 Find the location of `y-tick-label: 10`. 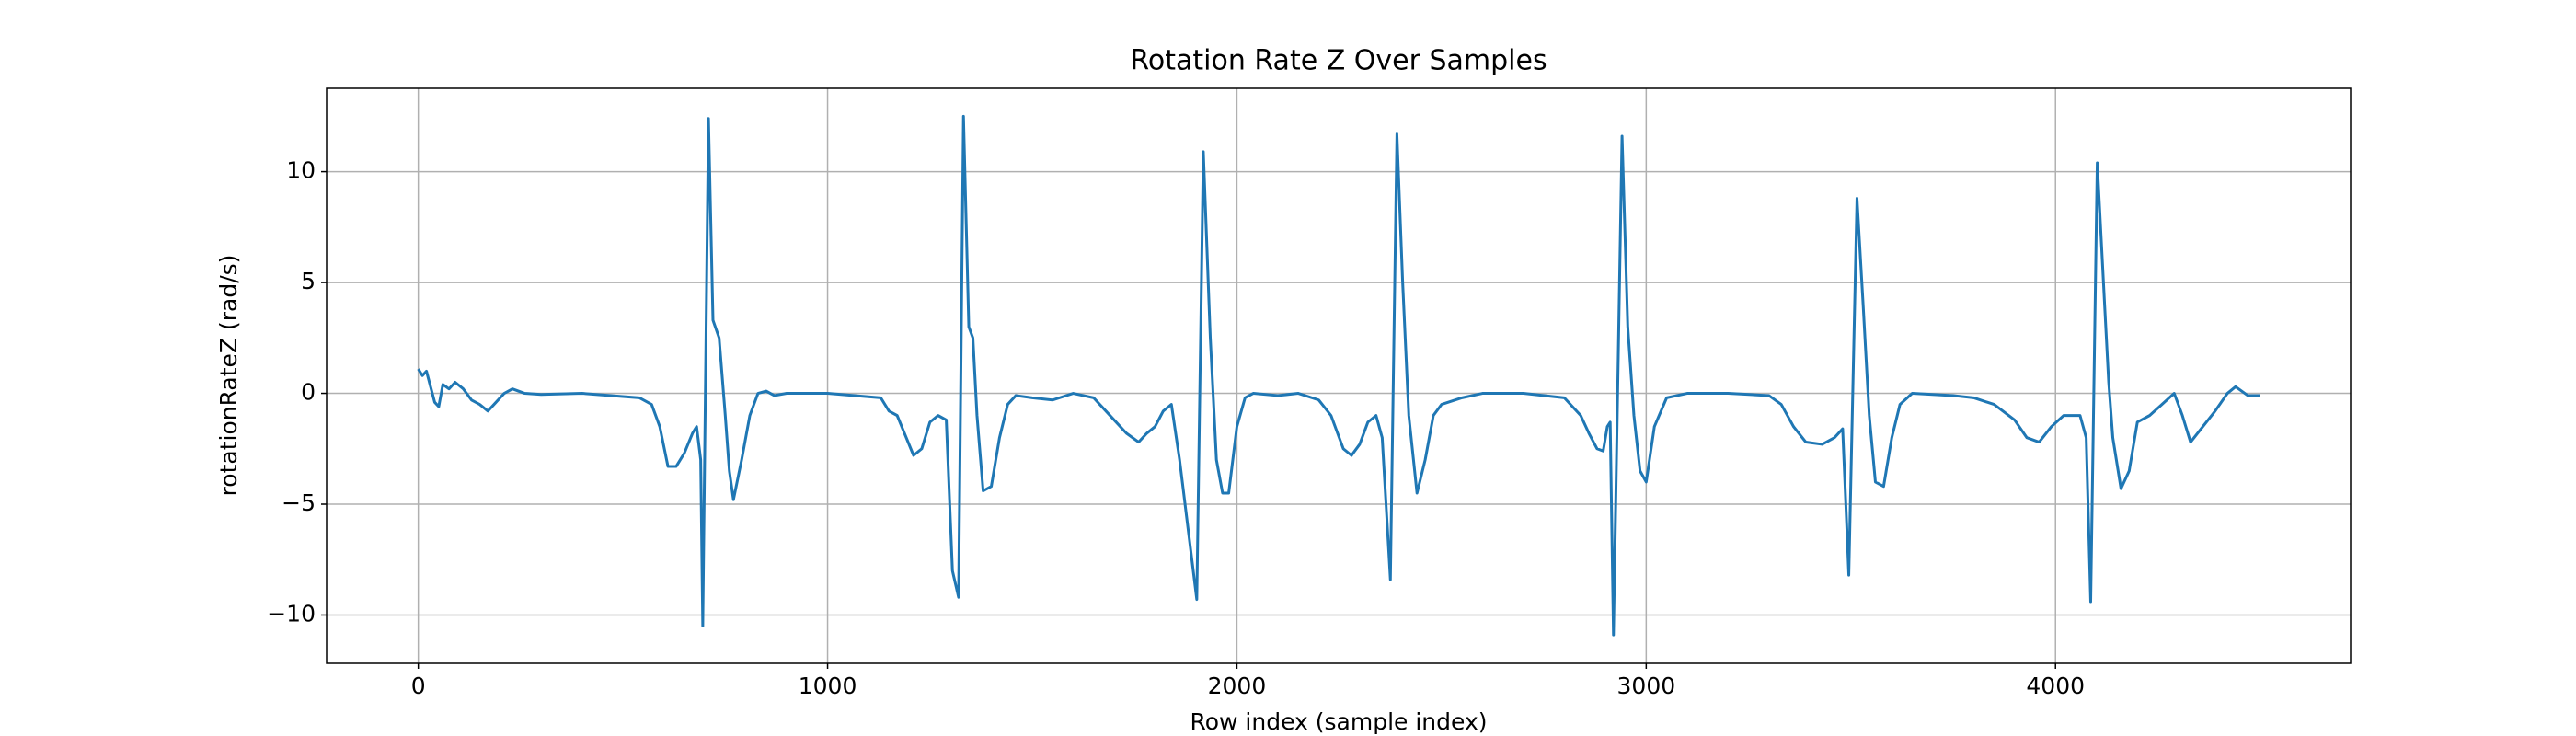

y-tick-label: 10 is located at coordinates (301, 170).